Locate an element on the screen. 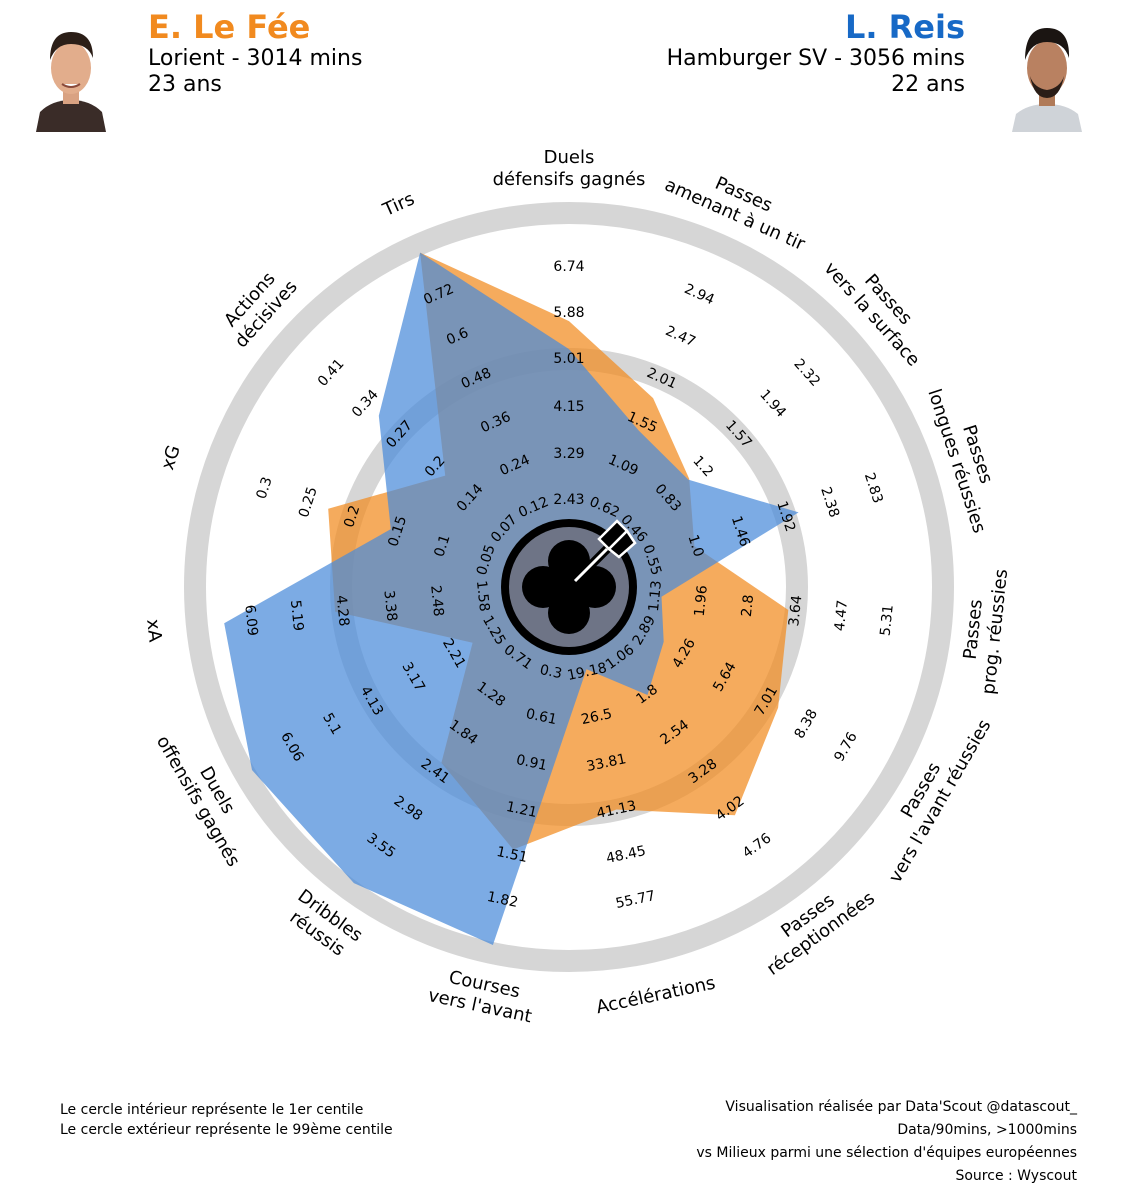  tick-label: 1.94 is located at coordinates (772, 404).